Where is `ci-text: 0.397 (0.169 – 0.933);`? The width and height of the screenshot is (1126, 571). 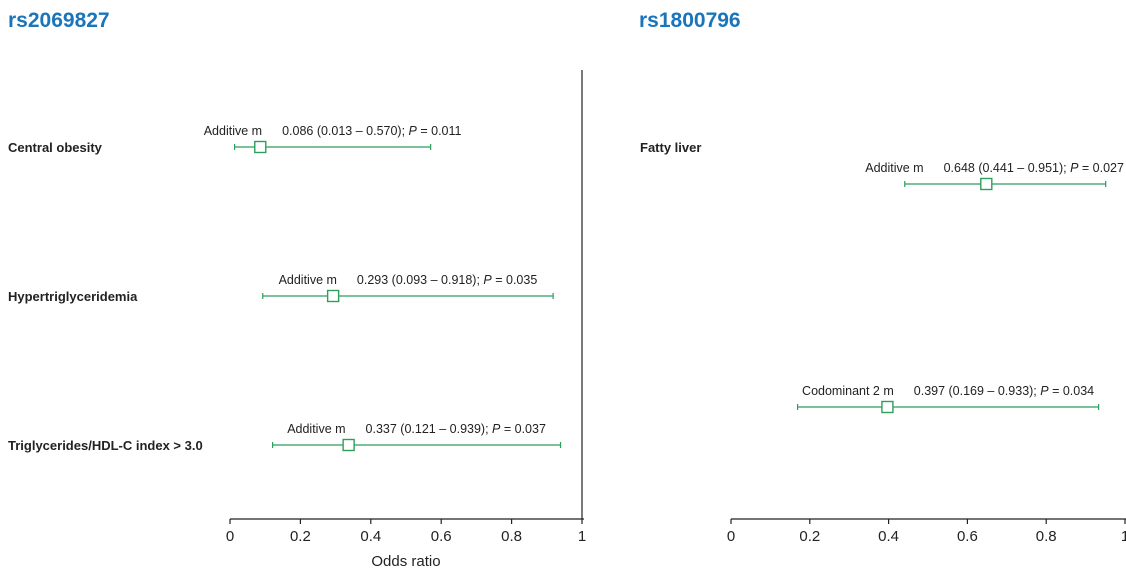
ci-text: 0.397 (0.169 – 0.933); is located at coordinates (977, 391).